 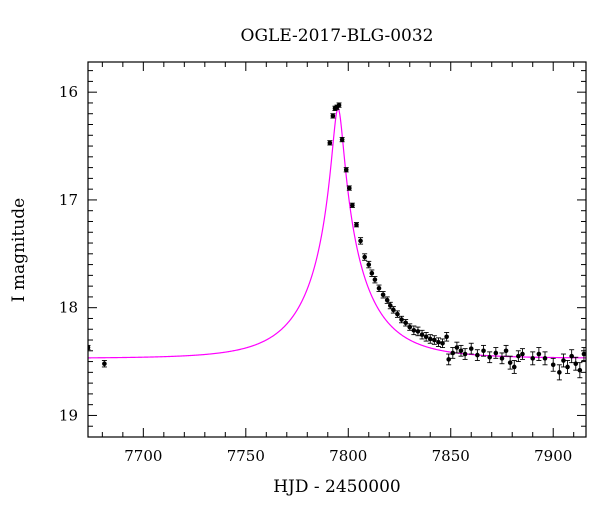 I want to click on x-tick-label: 7850, so click(x=451, y=456).